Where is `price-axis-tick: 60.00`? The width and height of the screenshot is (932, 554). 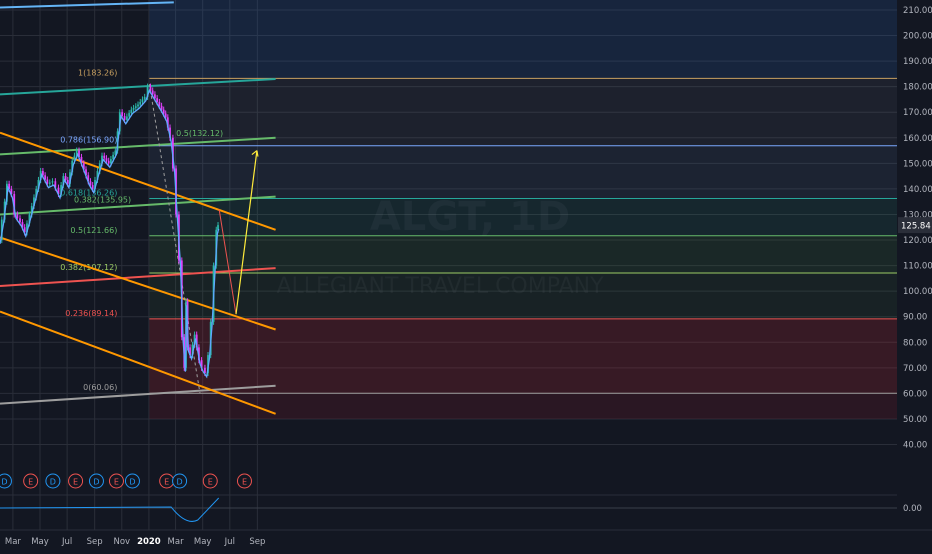
price-axis-tick: 60.00 is located at coordinates (915, 394).